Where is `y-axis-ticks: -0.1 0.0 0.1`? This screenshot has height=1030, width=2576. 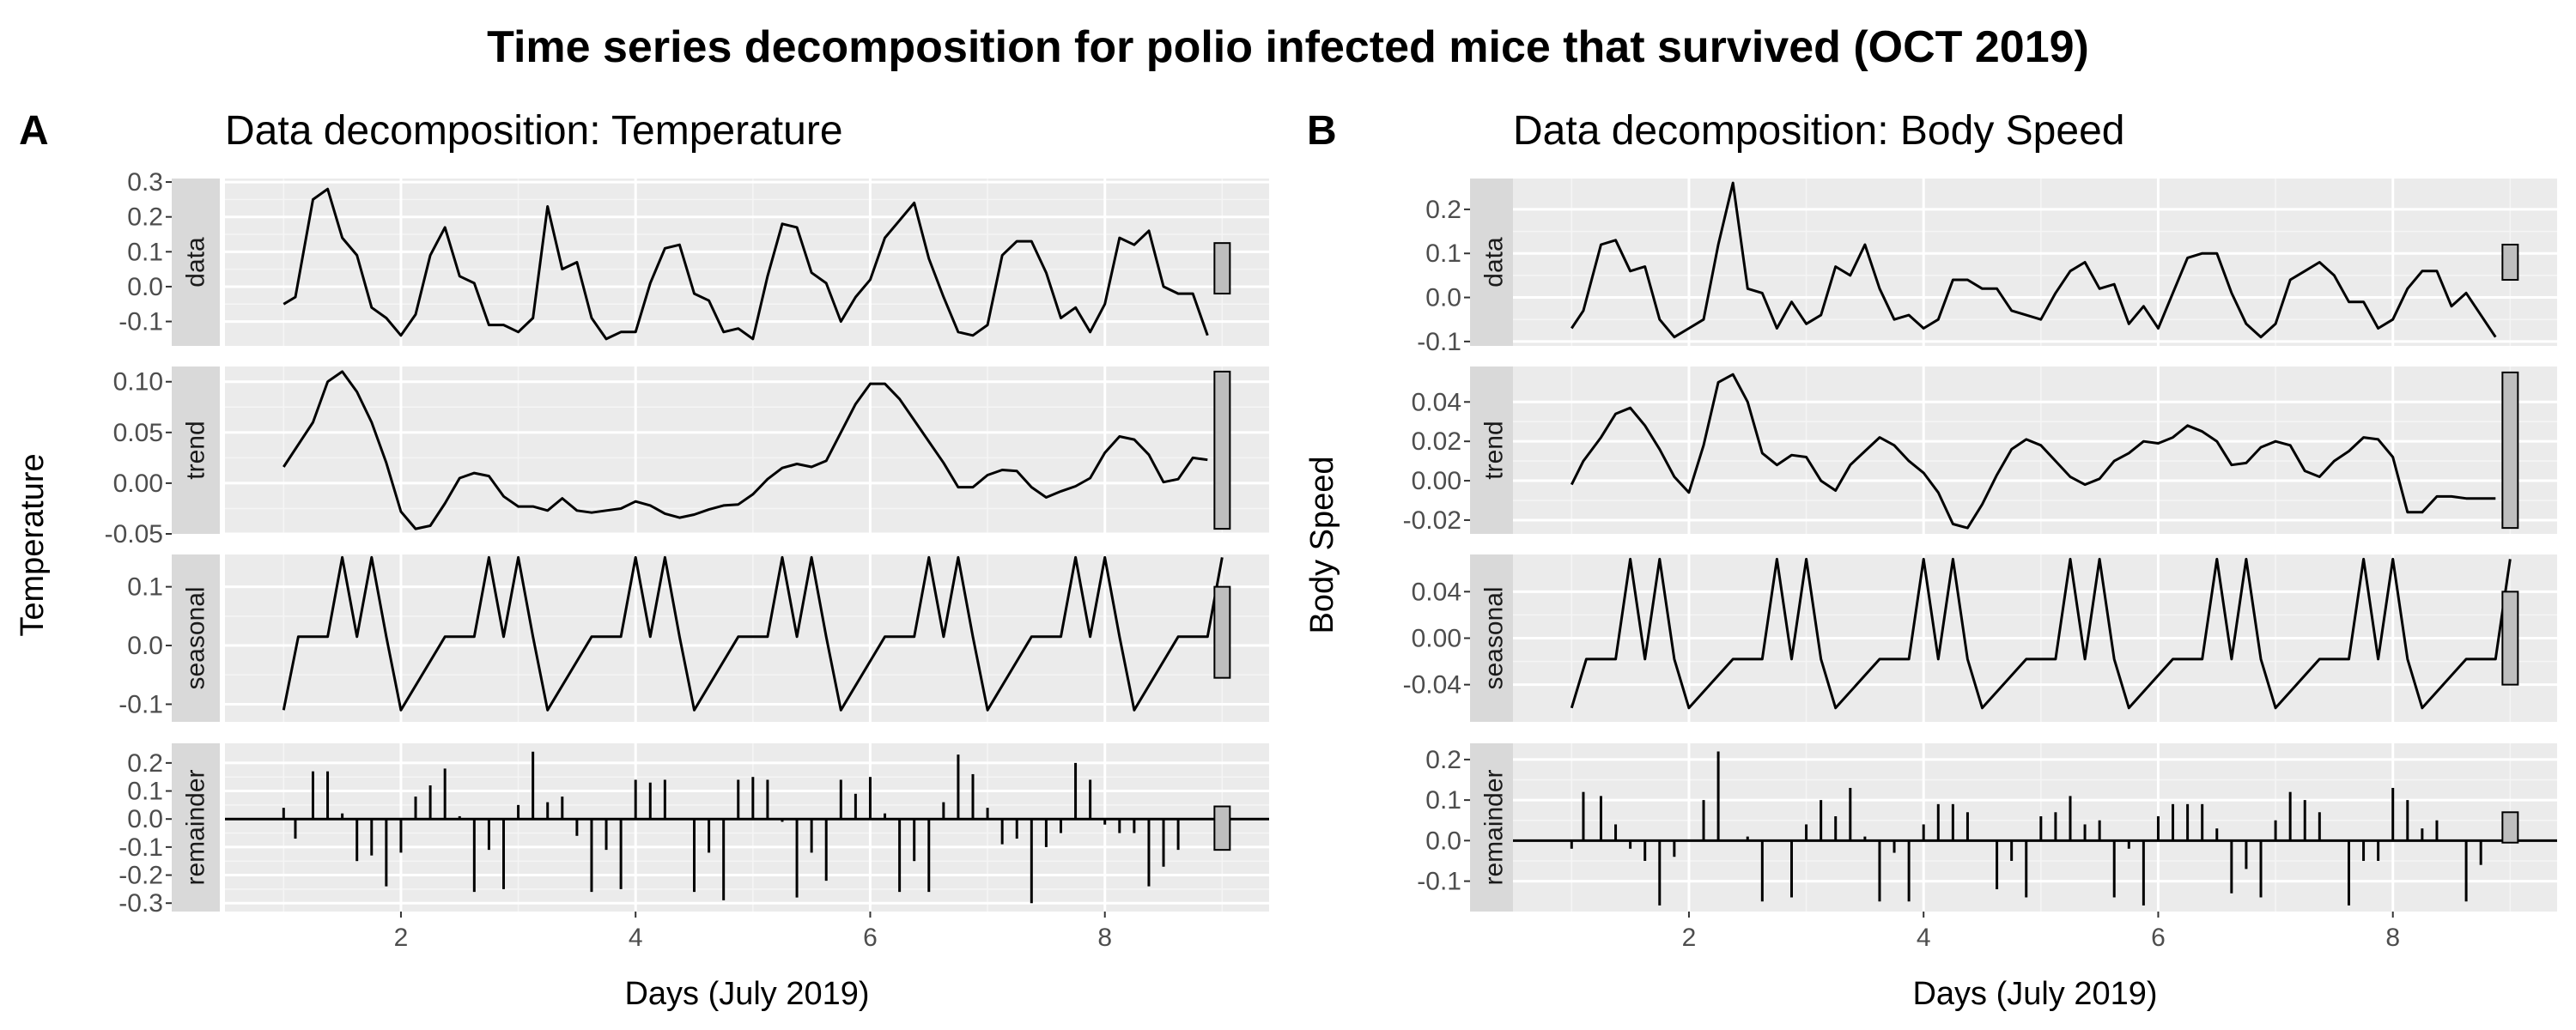
y-axis-ticks: -0.1 0.0 0.1 is located at coordinates (145, 645).